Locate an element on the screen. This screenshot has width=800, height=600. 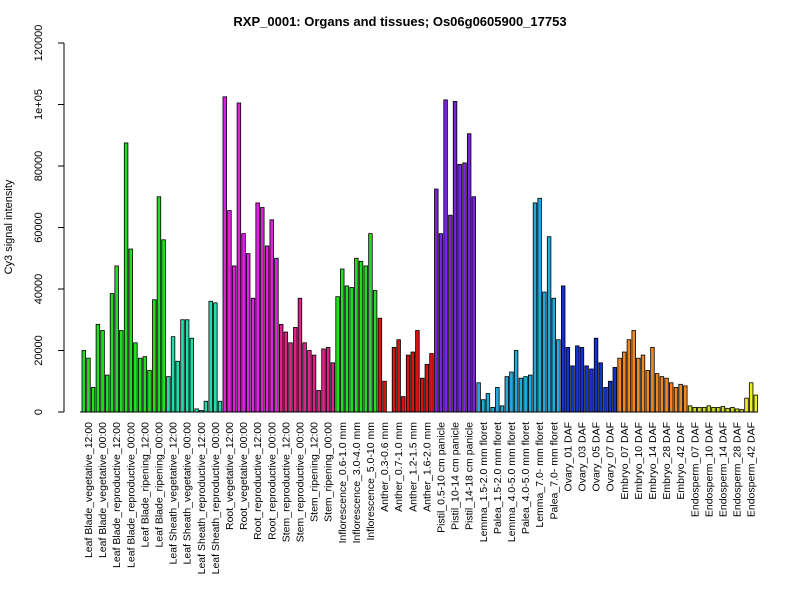
x-tick-label: Leaf Sheath_reproductive_00:00 is located at coordinates (216, 498).